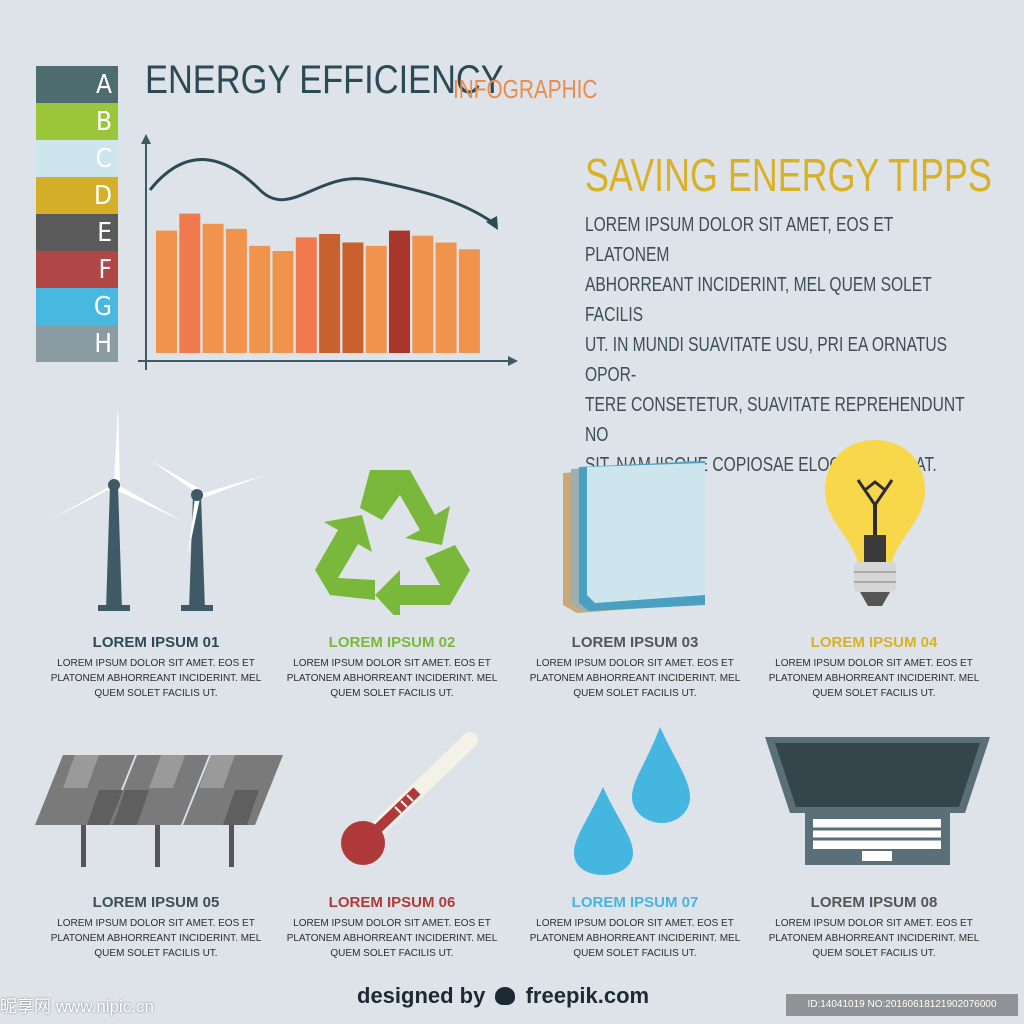 The width and height of the screenshot is (1024, 1024). What do you see at coordinates (505, 996) in the screenshot?
I see `freepik-logo-icon` at bounding box center [505, 996].